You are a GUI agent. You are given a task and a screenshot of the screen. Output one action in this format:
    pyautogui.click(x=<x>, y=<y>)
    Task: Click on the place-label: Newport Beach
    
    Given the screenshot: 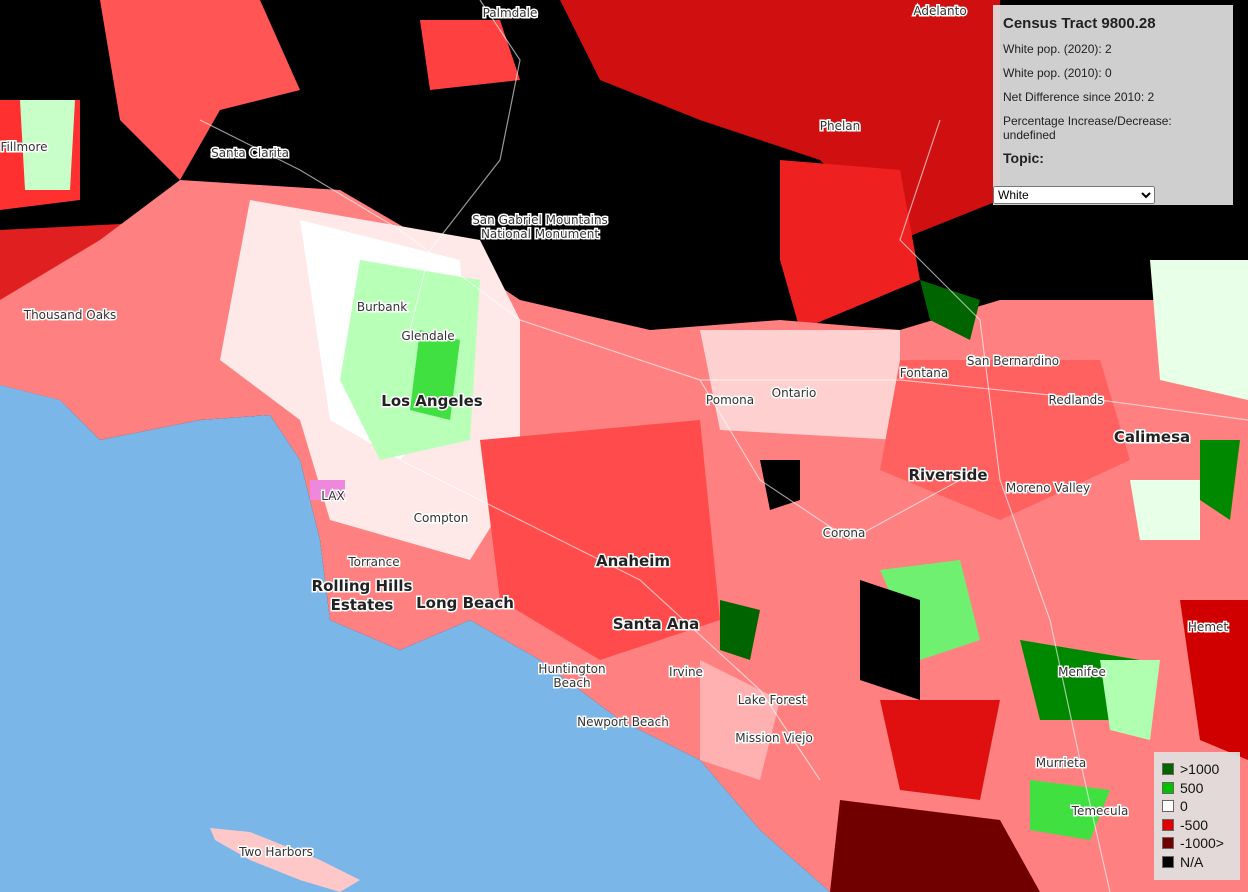 What is the action you would take?
    pyautogui.click(x=623, y=722)
    